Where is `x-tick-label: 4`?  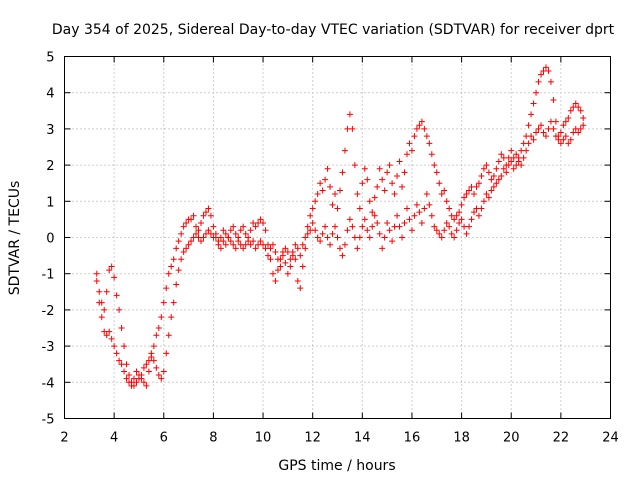 x-tick-label: 4 is located at coordinates (114, 438).